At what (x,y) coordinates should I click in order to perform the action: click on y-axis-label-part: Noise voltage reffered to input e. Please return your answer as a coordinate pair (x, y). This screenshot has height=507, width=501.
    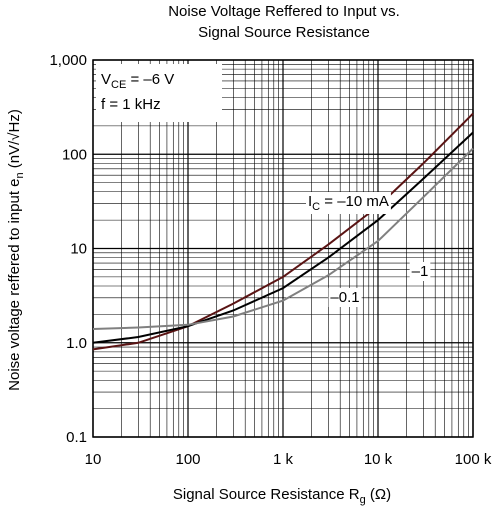
    Looking at the image, I should click on (14, 285).